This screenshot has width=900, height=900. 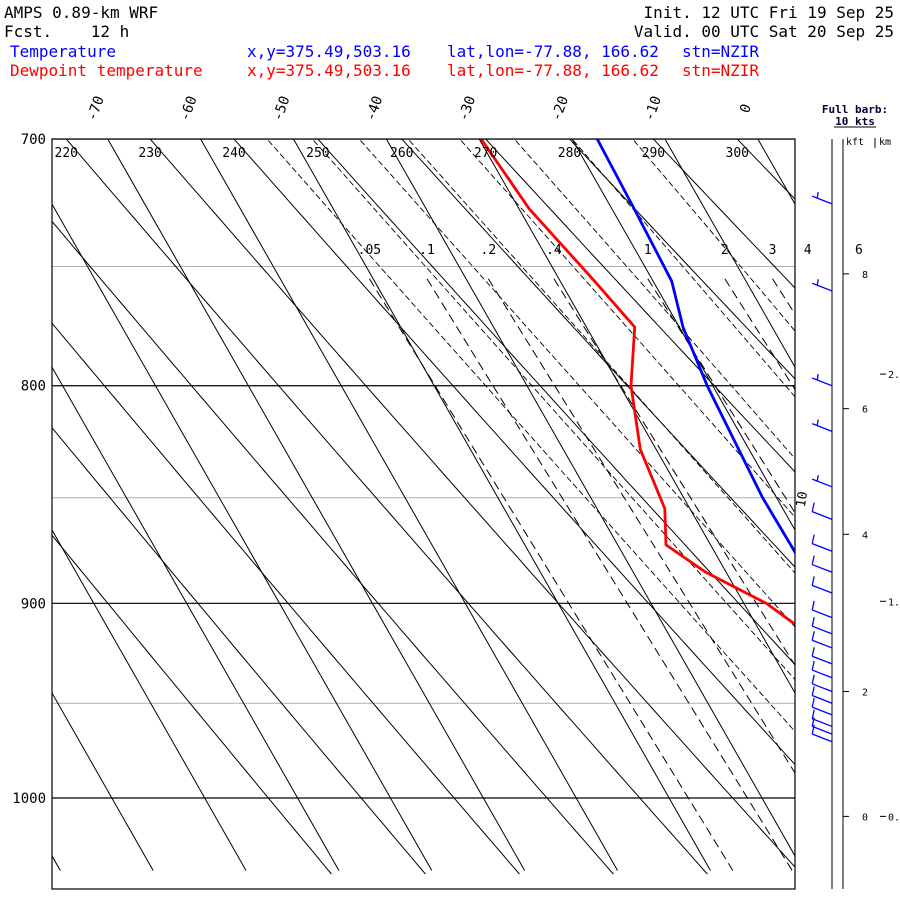 I want to click on init-time: Init. 12 UTC Fri 19 Sep 25, so click(x=768, y=12).